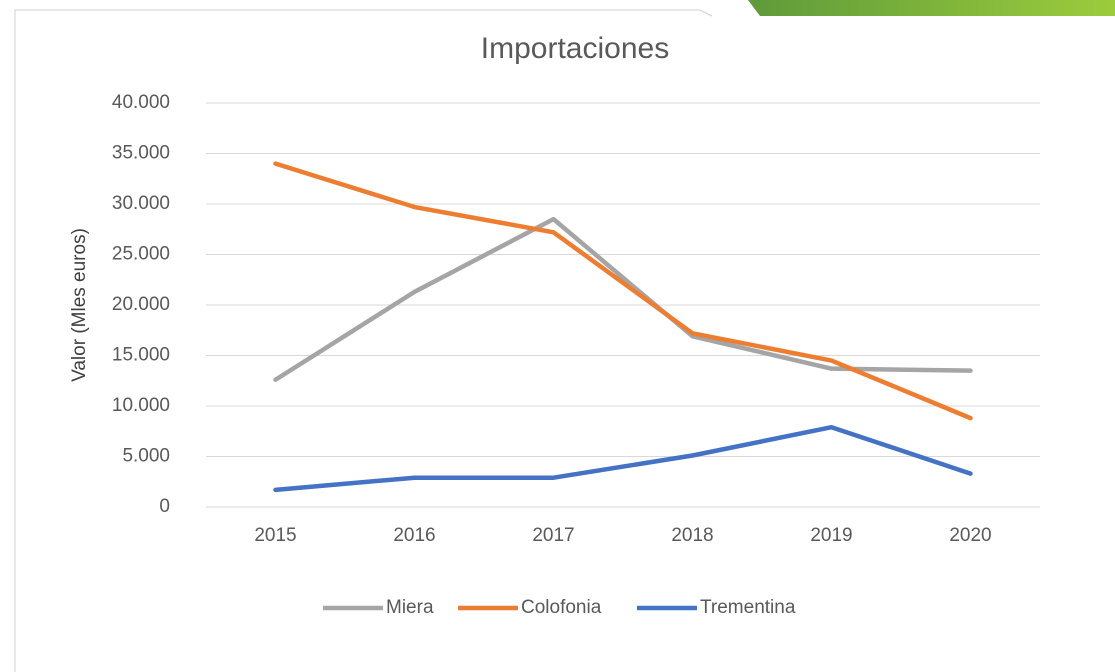 The image size is (1115, 672). What do you see at coordinates (141, 254) in the screenshot?
I see `y-tick-label: 25.000` at bounding box center [141, 254].